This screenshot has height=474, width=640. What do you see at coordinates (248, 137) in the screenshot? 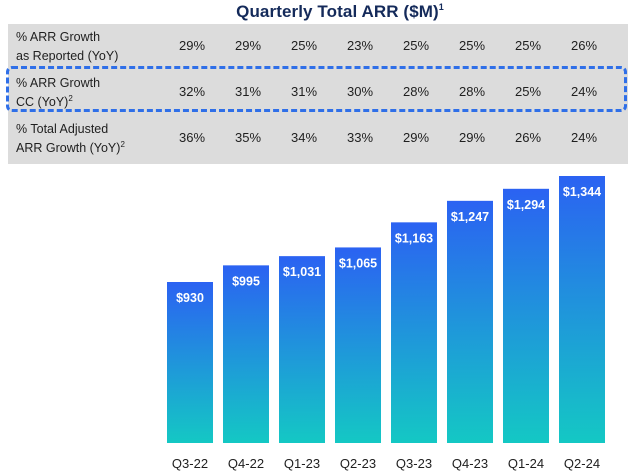
I see `table-cell: 35%` at bounding box center [248, 137].